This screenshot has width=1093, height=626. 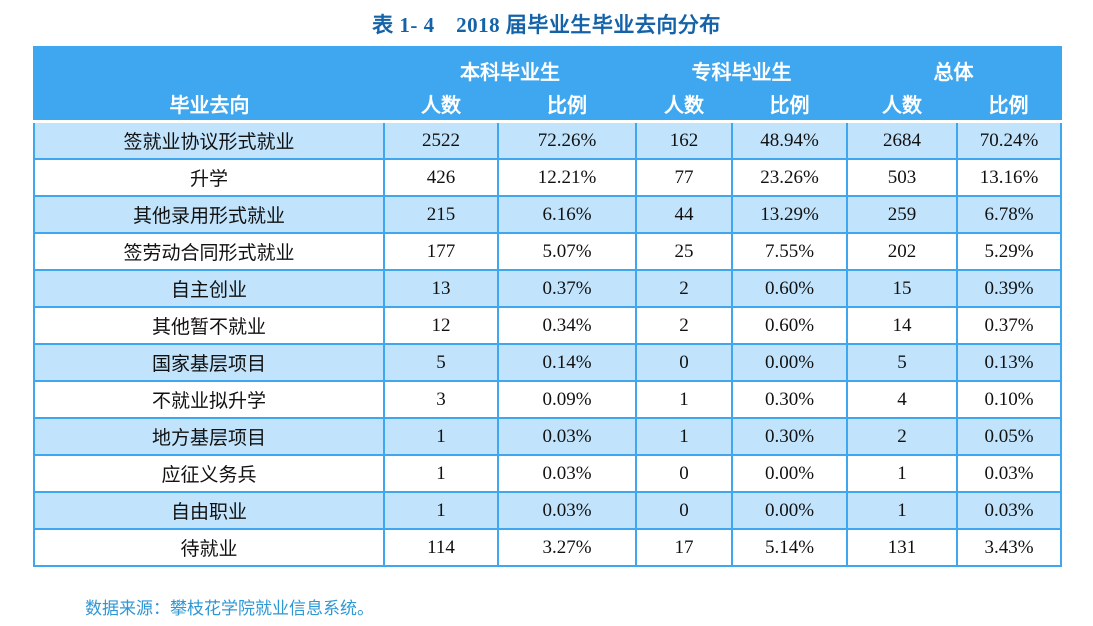 I want to click on cell-destination: 其他录用形式就业, so click(x=209, y=214).